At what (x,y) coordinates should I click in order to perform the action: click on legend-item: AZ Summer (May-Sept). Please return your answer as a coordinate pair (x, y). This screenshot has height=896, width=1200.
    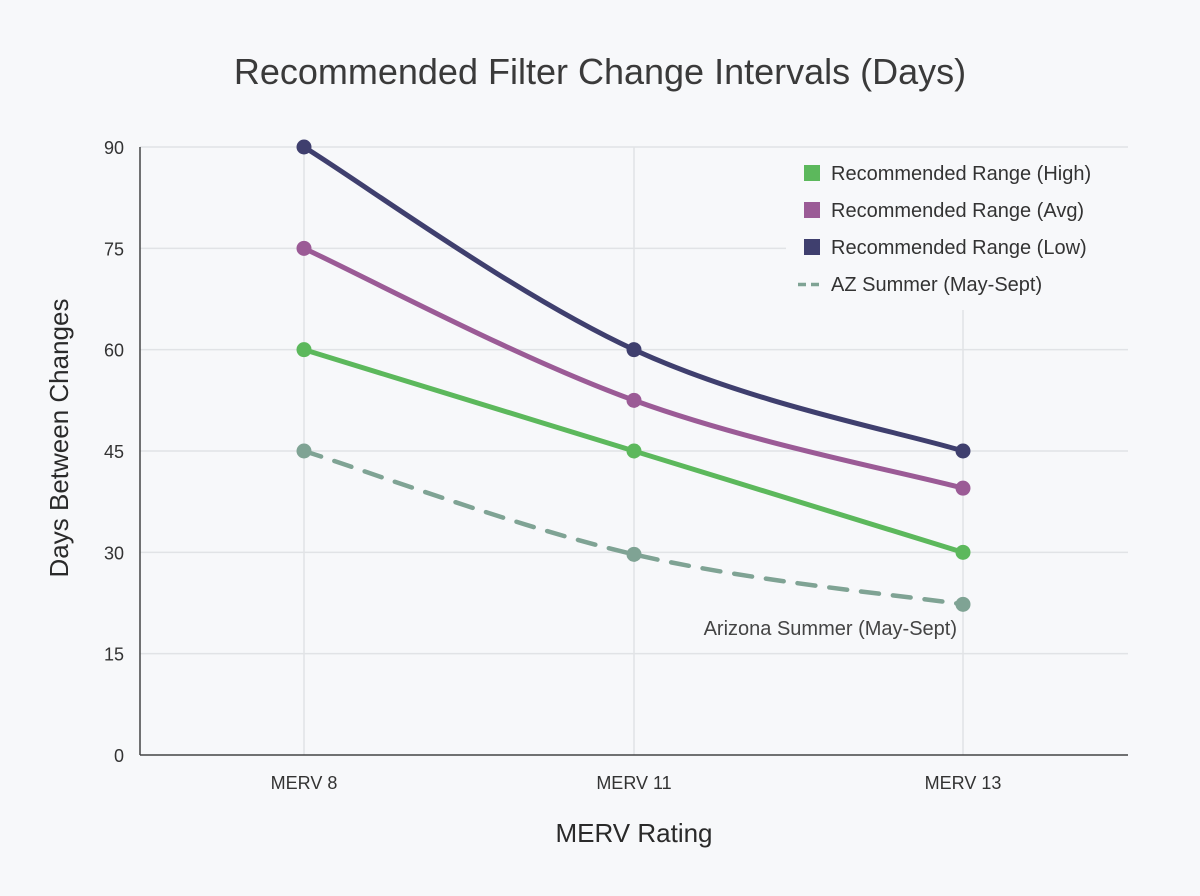
    Looking at the image, I should click on (920, 285).